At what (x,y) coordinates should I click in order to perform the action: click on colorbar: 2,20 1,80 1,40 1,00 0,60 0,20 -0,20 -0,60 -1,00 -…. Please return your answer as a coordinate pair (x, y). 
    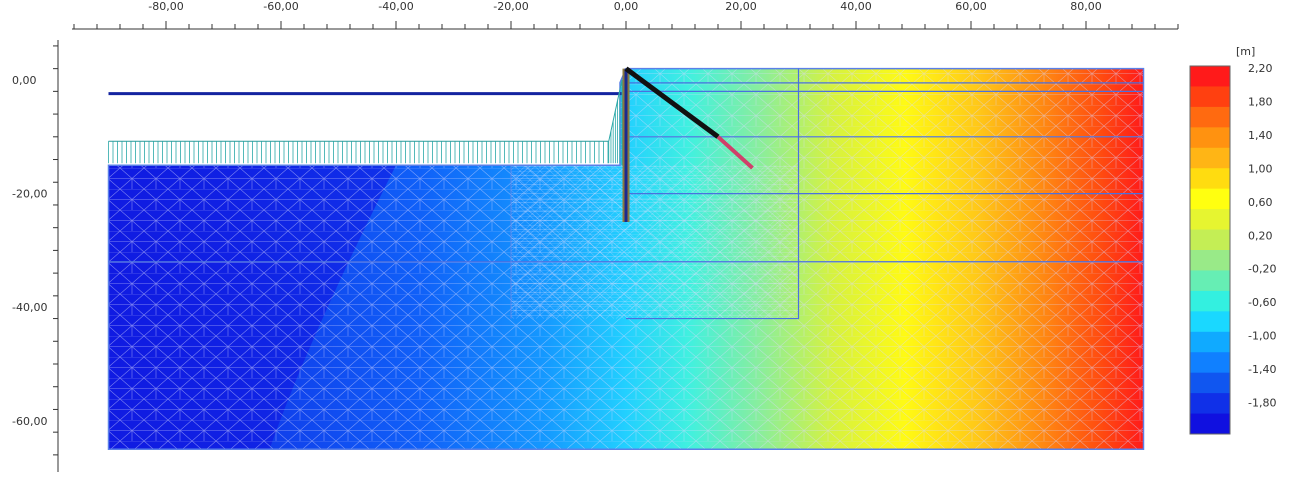
    Looking at the image, I should click on (1232, 248).